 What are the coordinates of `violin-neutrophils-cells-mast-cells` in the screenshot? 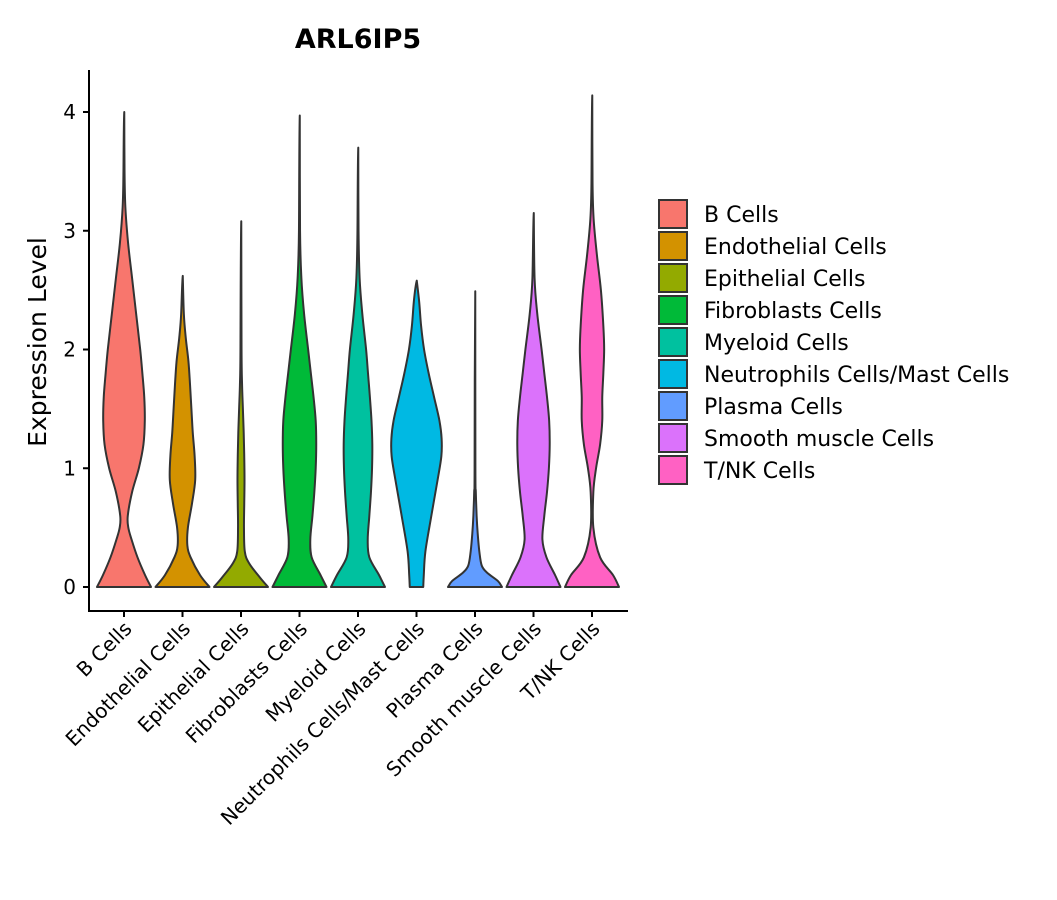 It's located at (416, 433).